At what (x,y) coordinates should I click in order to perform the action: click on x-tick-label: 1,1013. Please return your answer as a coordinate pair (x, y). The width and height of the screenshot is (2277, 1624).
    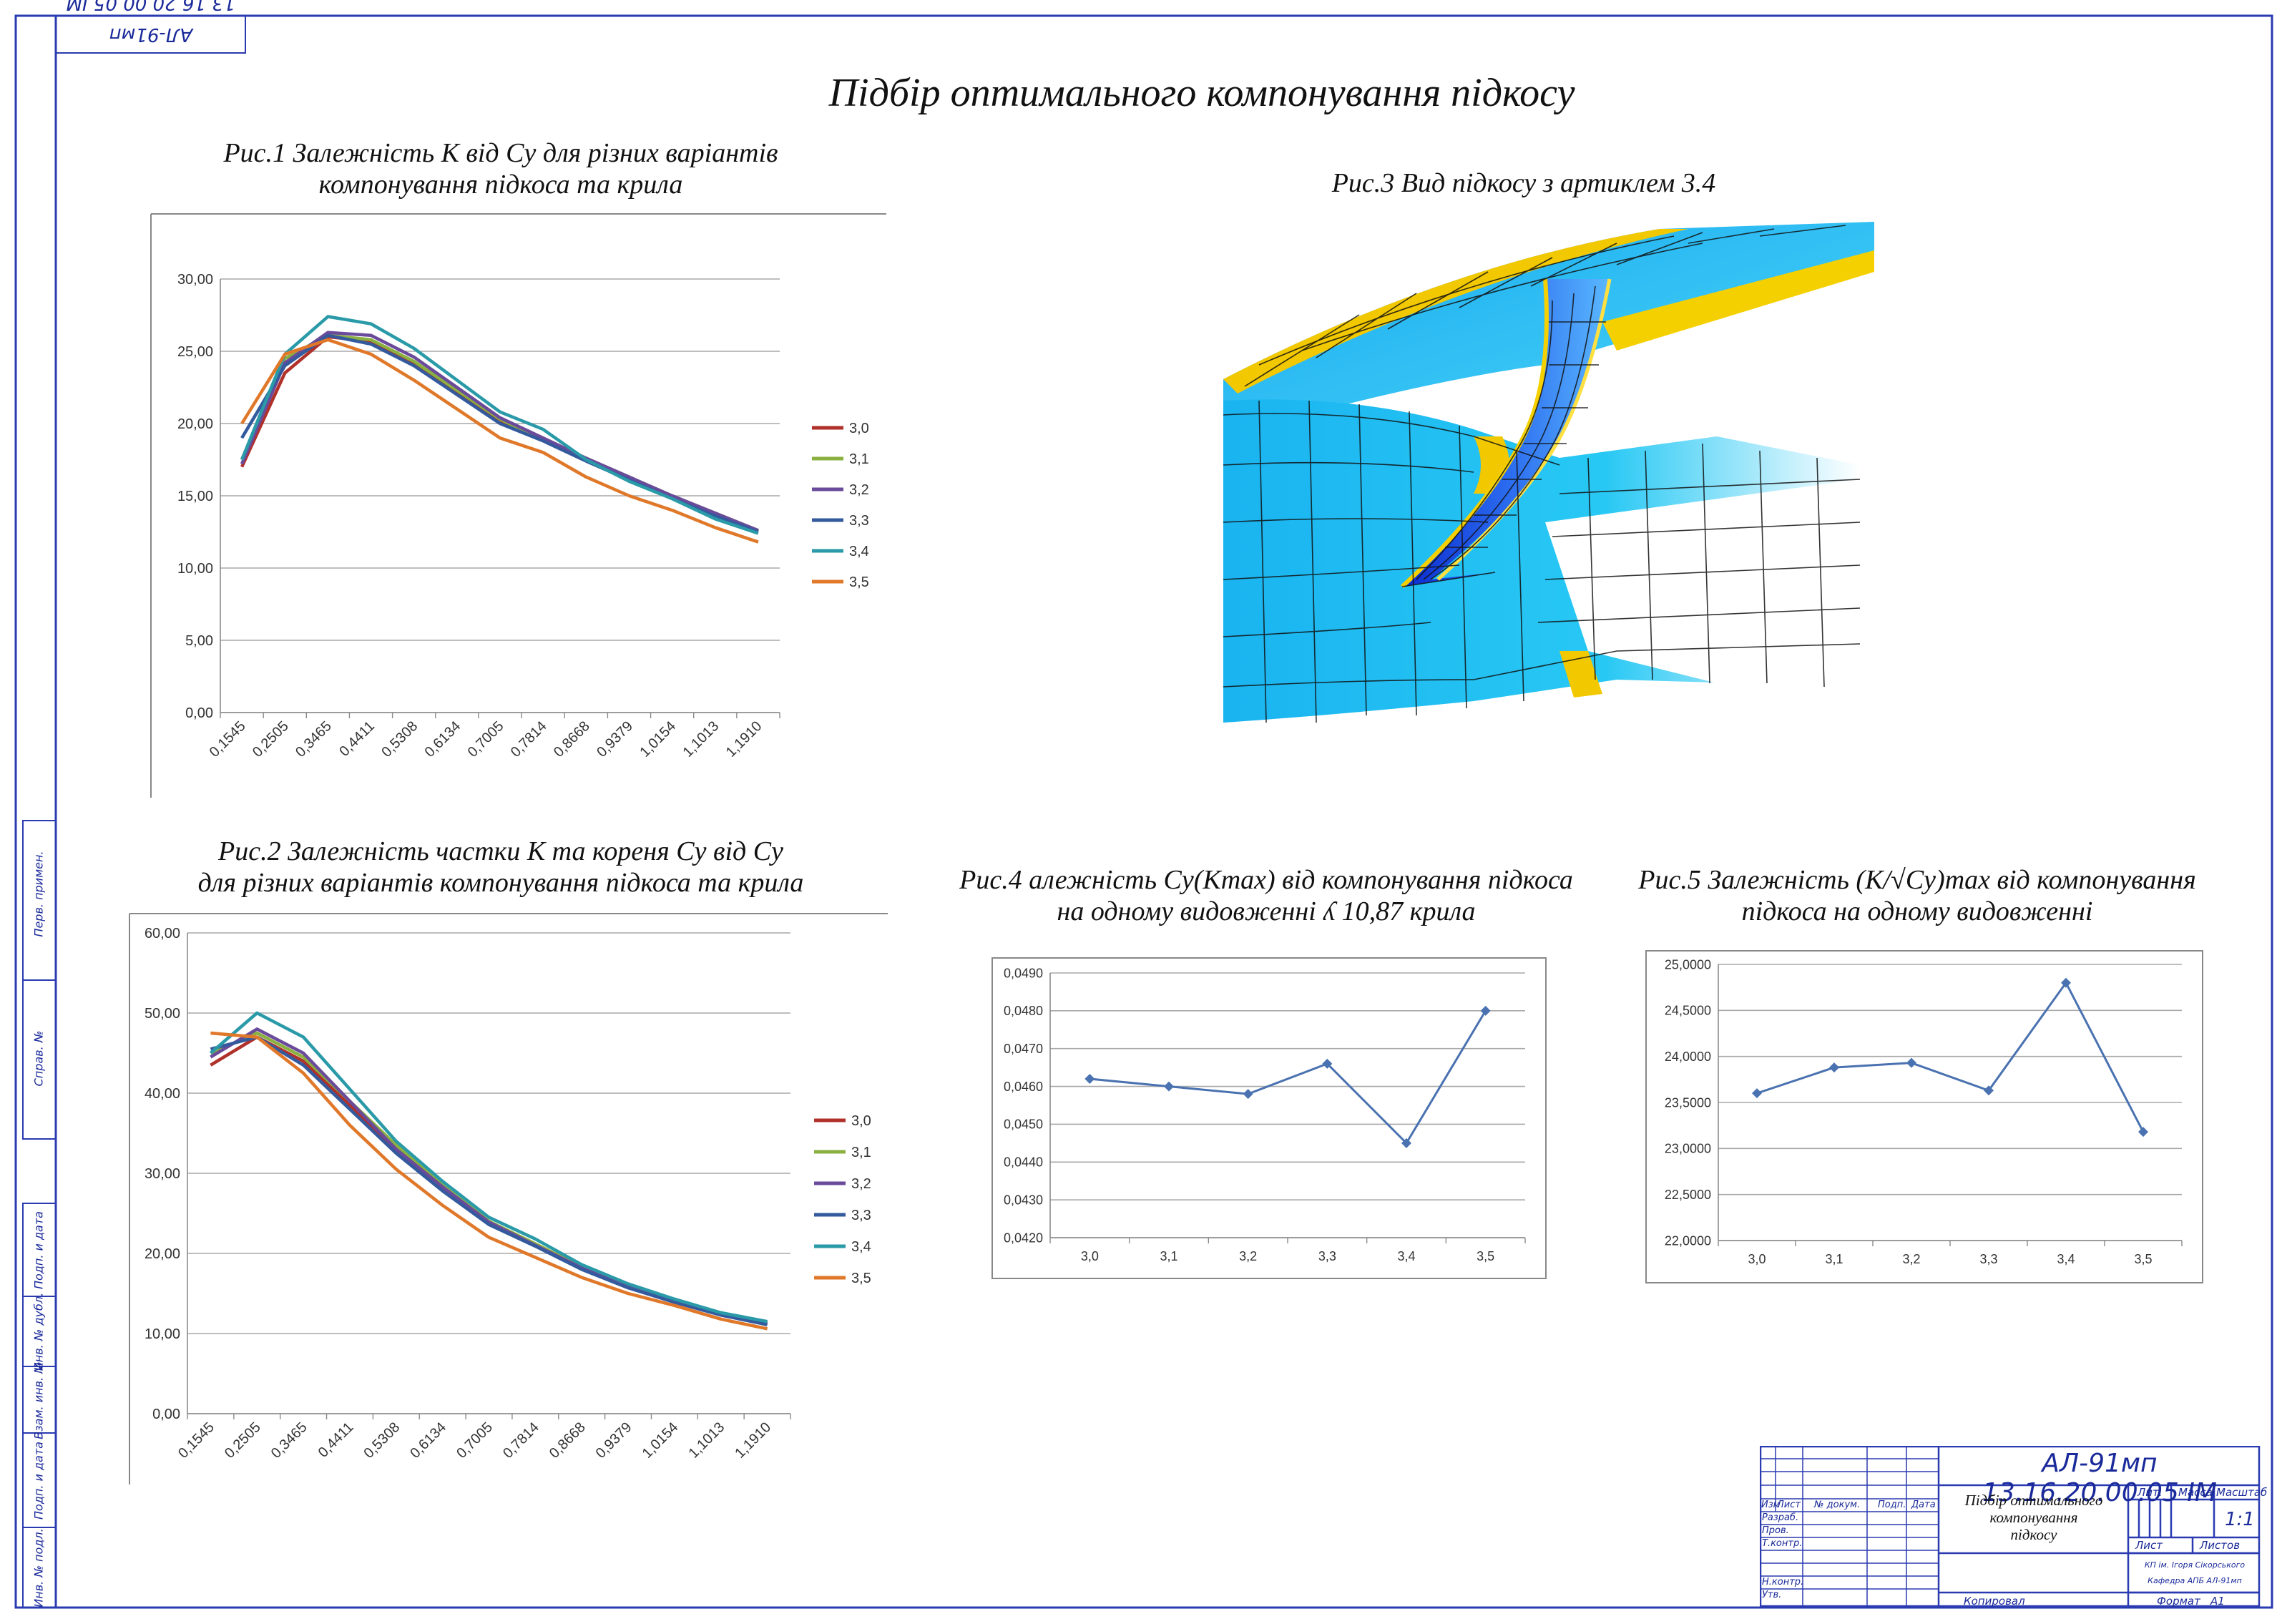
    Looking at the image, I should click on (707, 1440).